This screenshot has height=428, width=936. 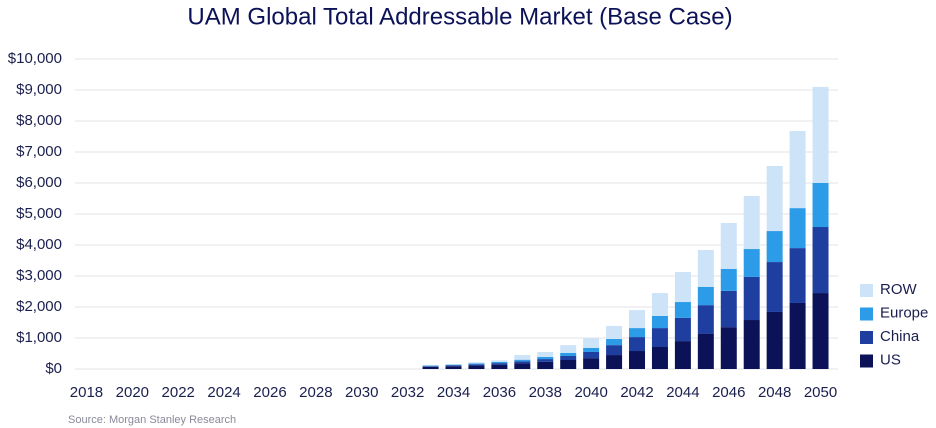 I want to click on x-tick-label: 2040, so click(x=590, y=392).